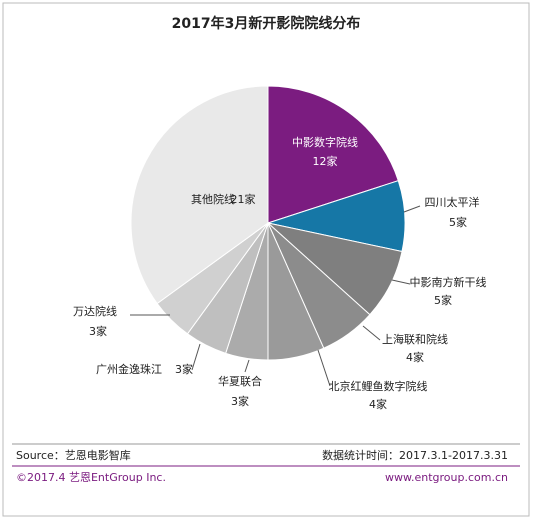 The height and width of the screenshot is (525, 533). I want to click on chart-title: 2017年3月新开影院院线分布, so click(266, 23).